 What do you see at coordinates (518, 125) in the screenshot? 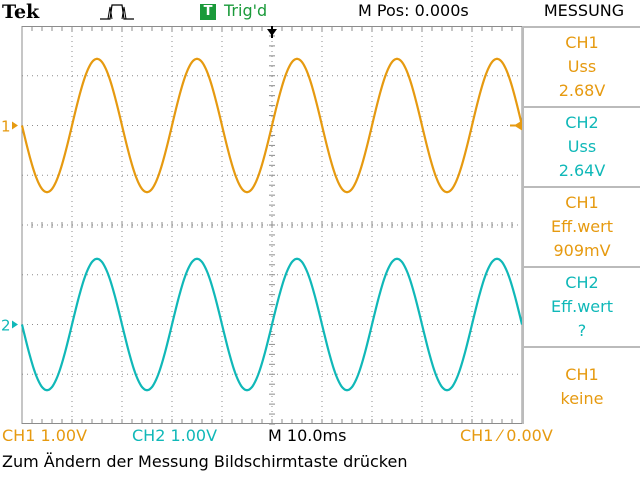
I see `trigger-level-icon` at bounding box center [518, 125].